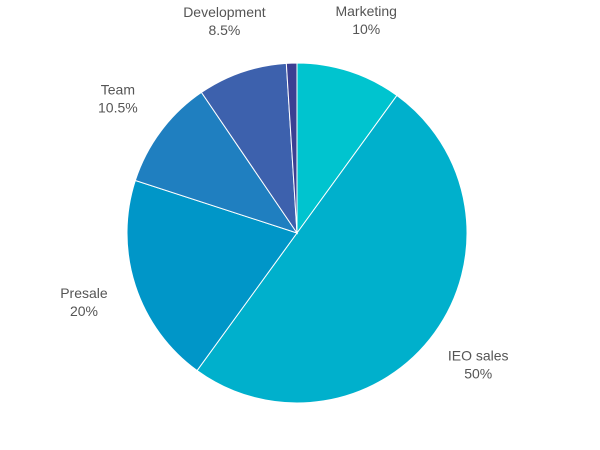  Describe the element at coordinates (365, 20) in the screenshot. I see `pie-label-marketing: Marketing 10%` at that location.